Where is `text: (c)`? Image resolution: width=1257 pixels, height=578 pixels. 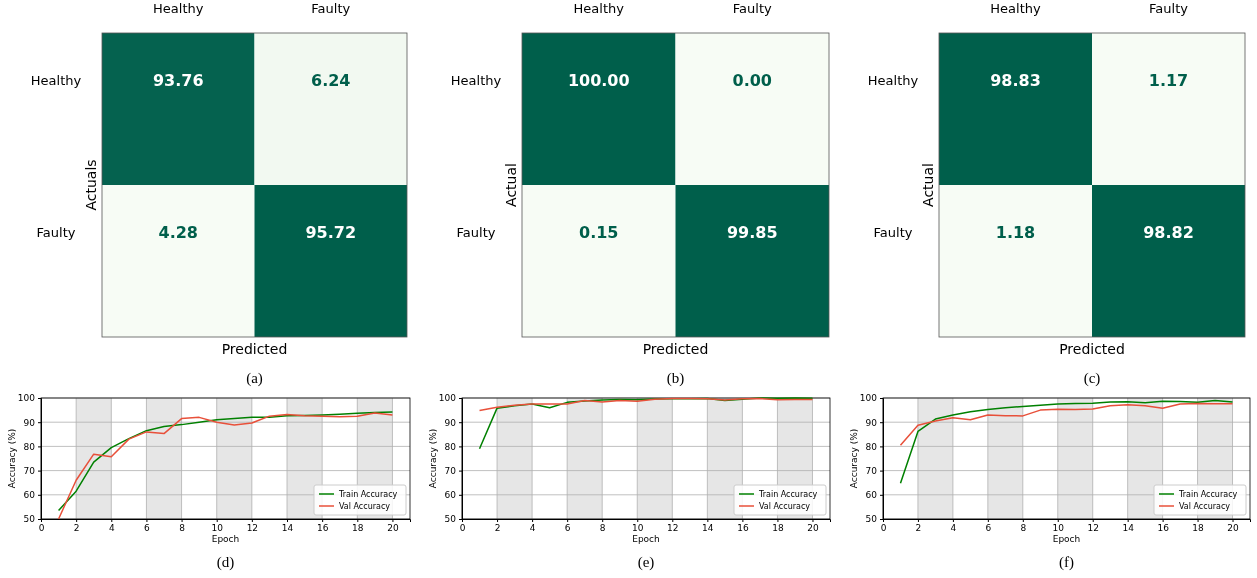
text: (c) is located at coordinates (1092, 378).